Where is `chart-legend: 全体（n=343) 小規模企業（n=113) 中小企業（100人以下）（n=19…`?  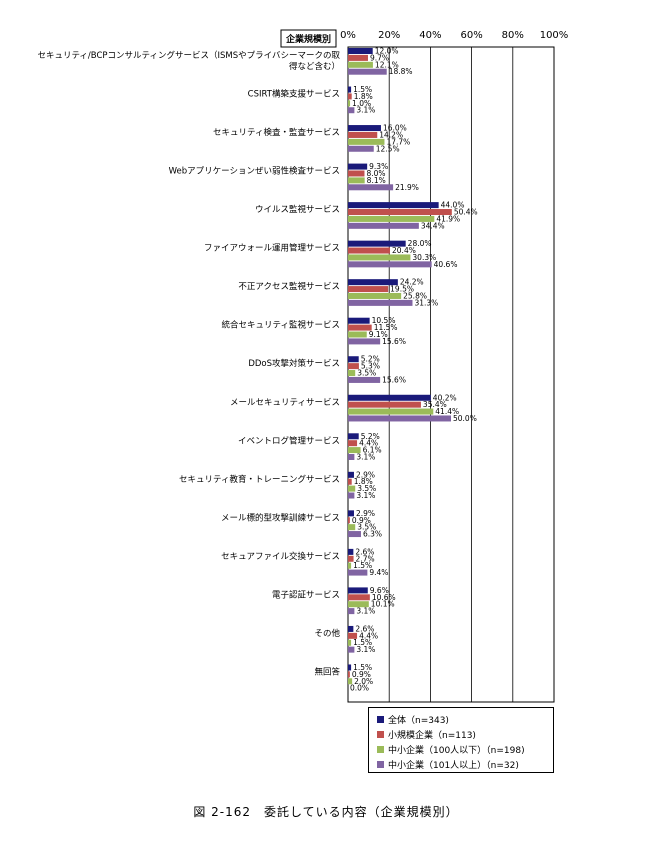
chart-legend: 全体（n=343) 小規模企業（n=113) 中小企業（100人以下）（n=19… is located at coordinates (461, 740).